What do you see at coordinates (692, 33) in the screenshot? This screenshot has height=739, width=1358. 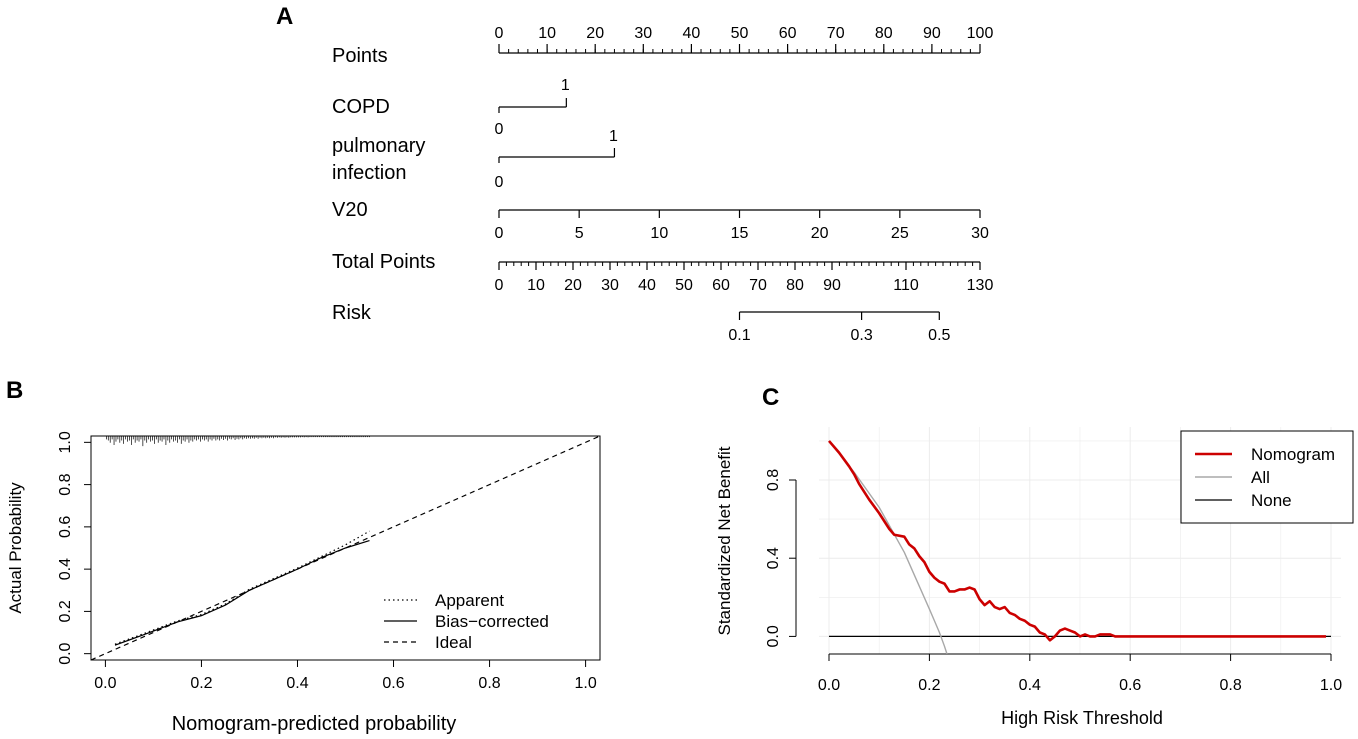 I see `points-tick-label: 40` at bounding box center [692, 33].